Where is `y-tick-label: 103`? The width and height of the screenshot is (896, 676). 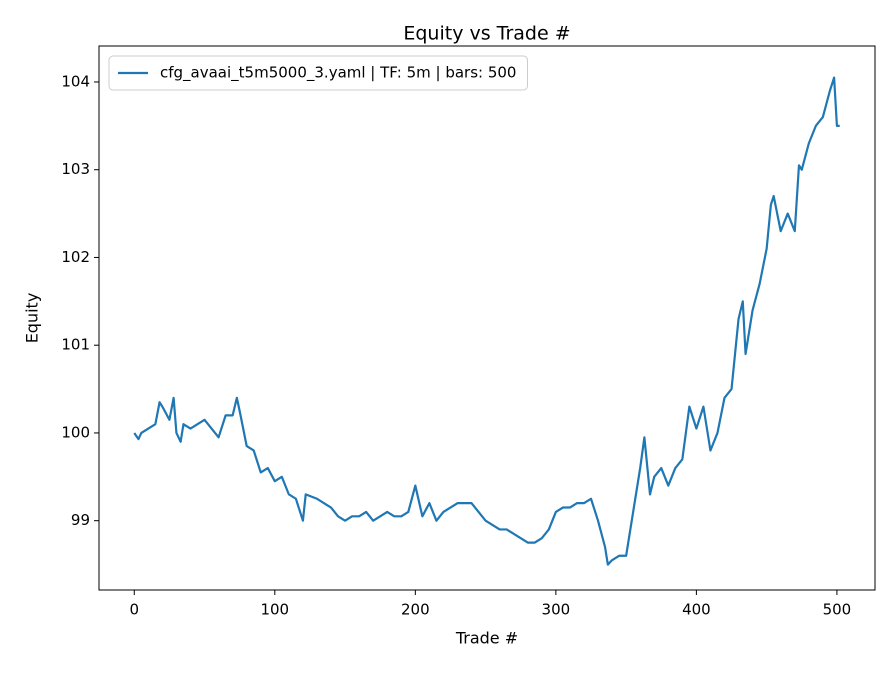 y-tick-label: 103 is located at coordinates (75, 169).